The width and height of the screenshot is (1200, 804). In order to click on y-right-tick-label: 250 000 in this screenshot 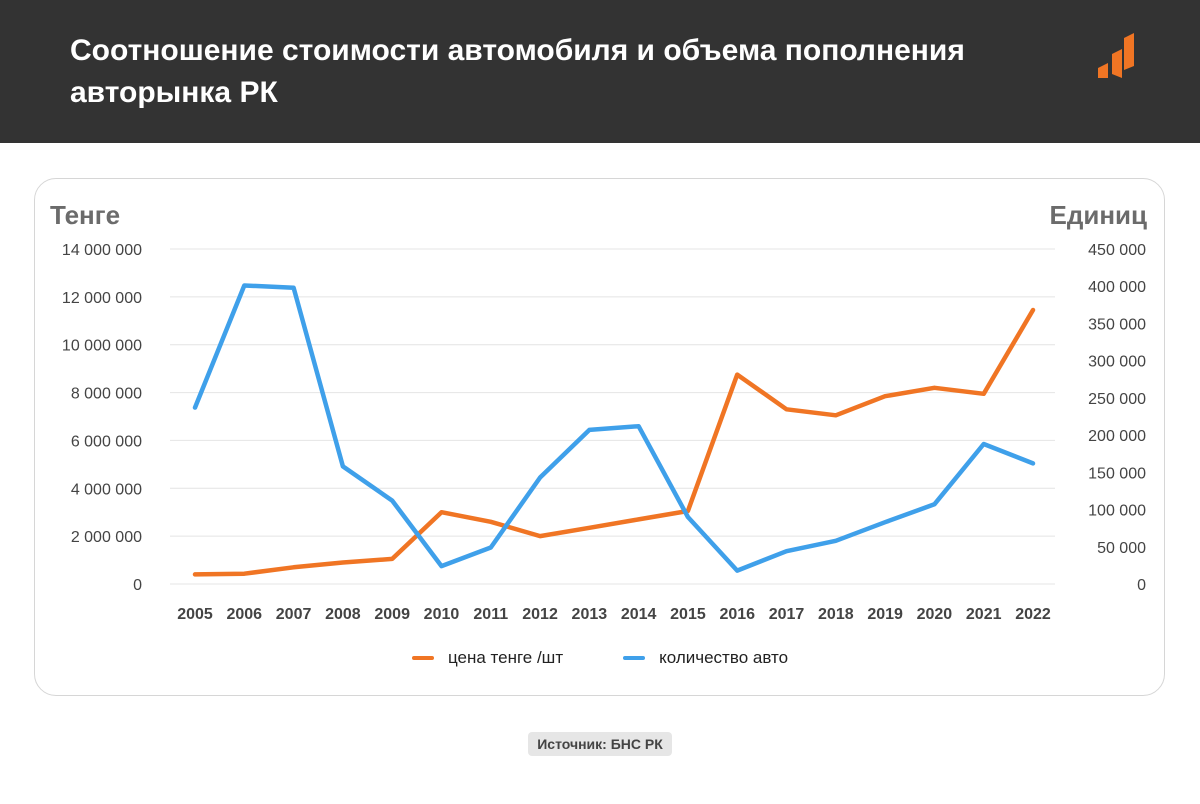, I will do `click(1117, 399)`.